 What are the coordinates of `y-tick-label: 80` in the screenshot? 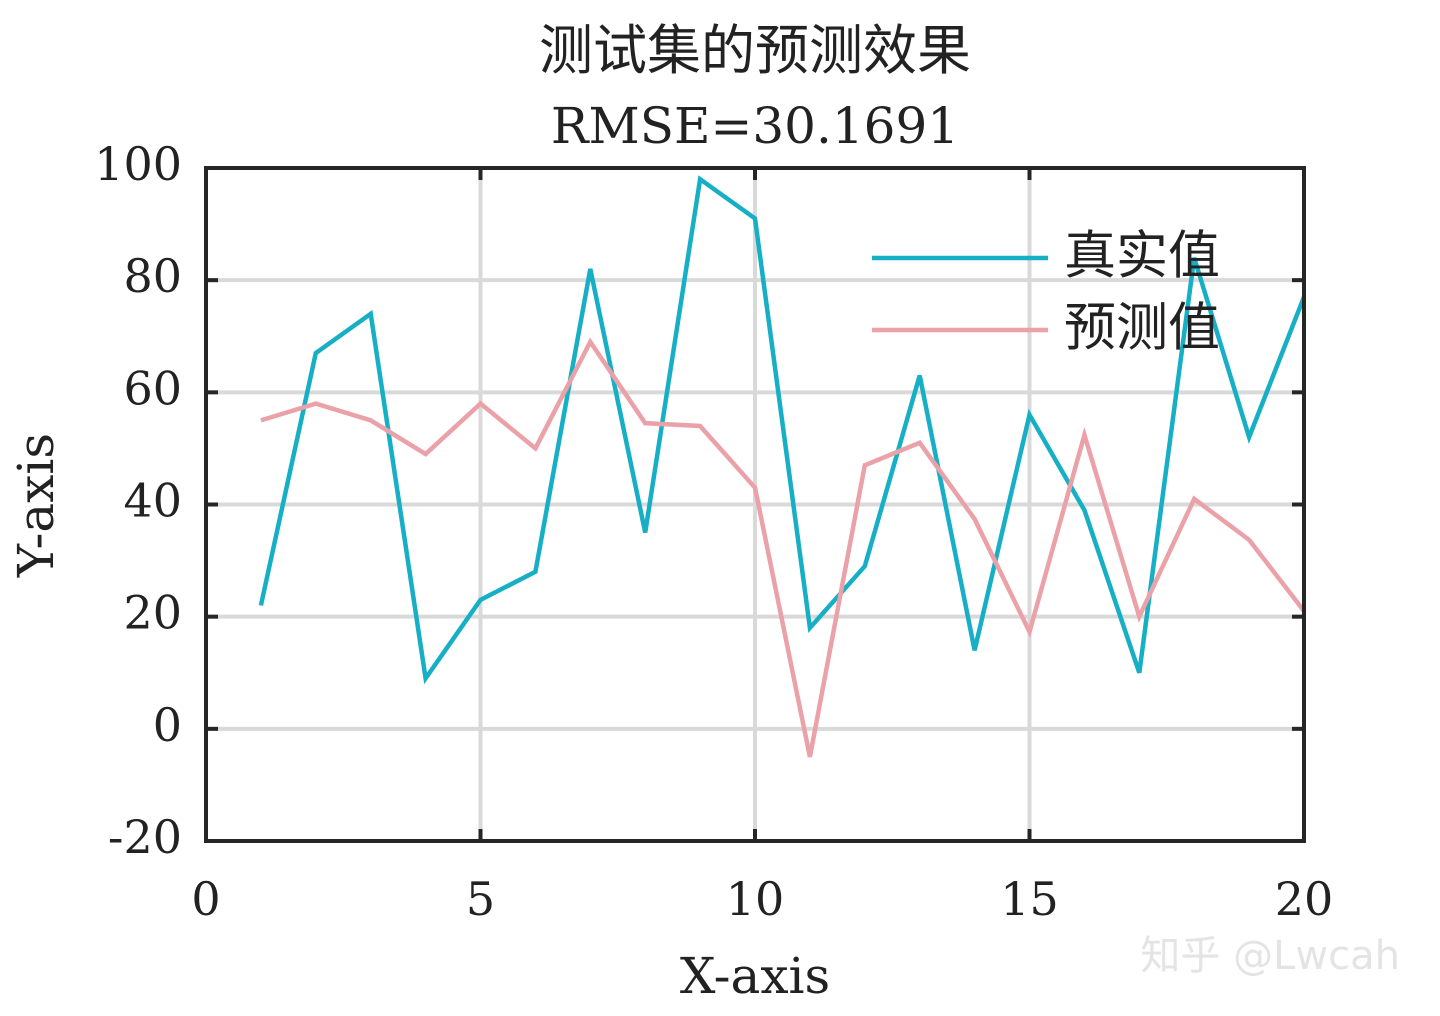 It's located at (152, 276).